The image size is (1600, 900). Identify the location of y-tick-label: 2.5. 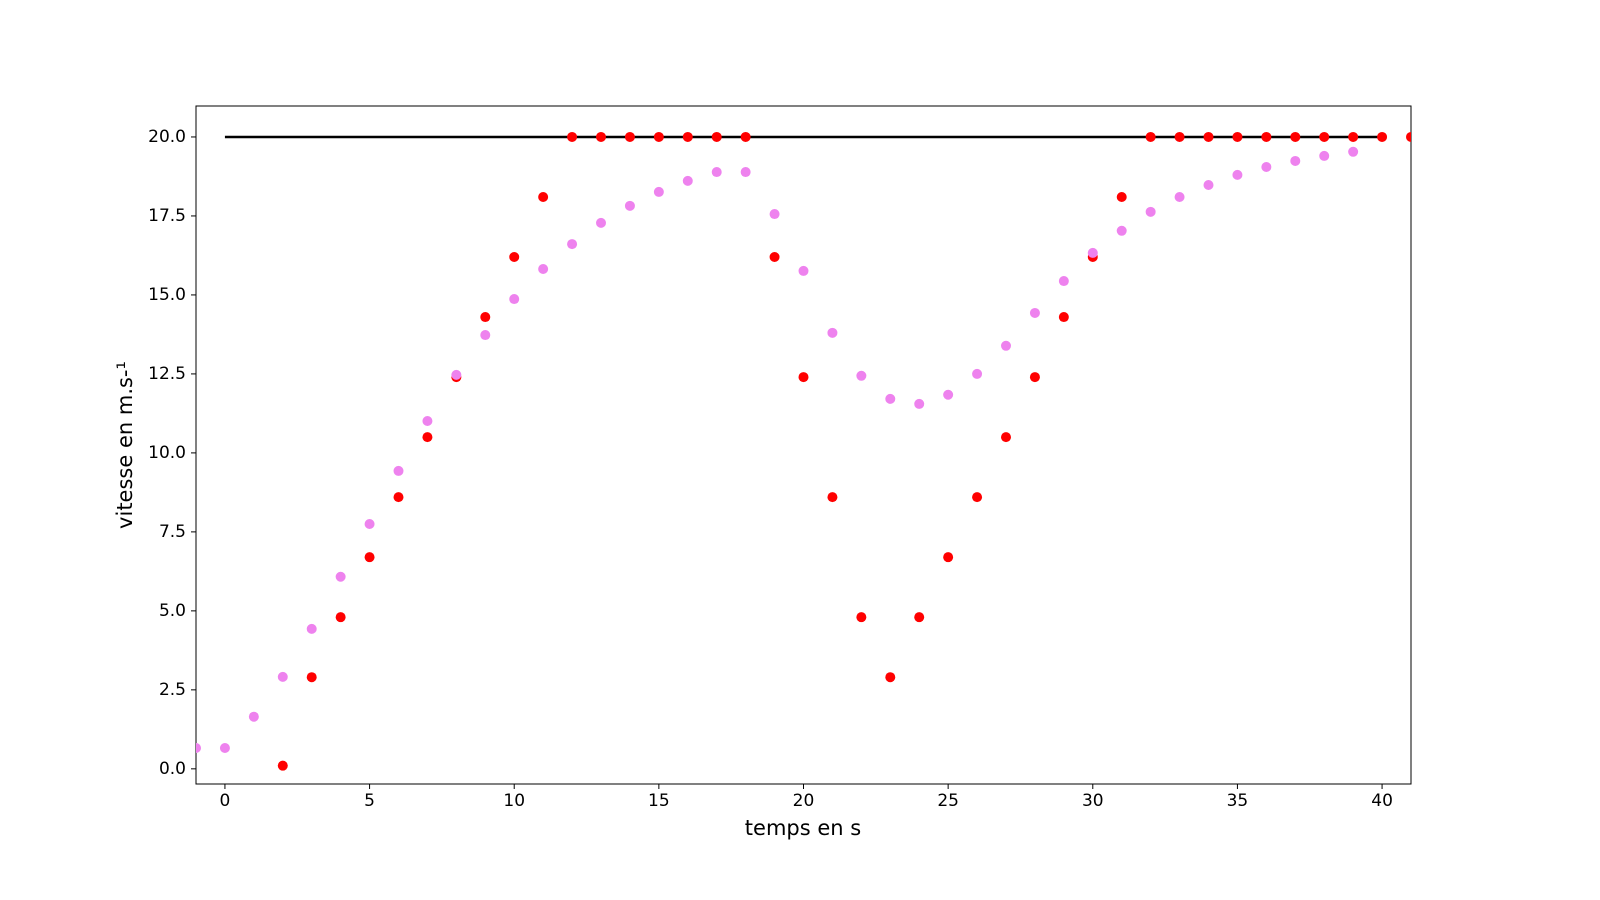
(172, 690).